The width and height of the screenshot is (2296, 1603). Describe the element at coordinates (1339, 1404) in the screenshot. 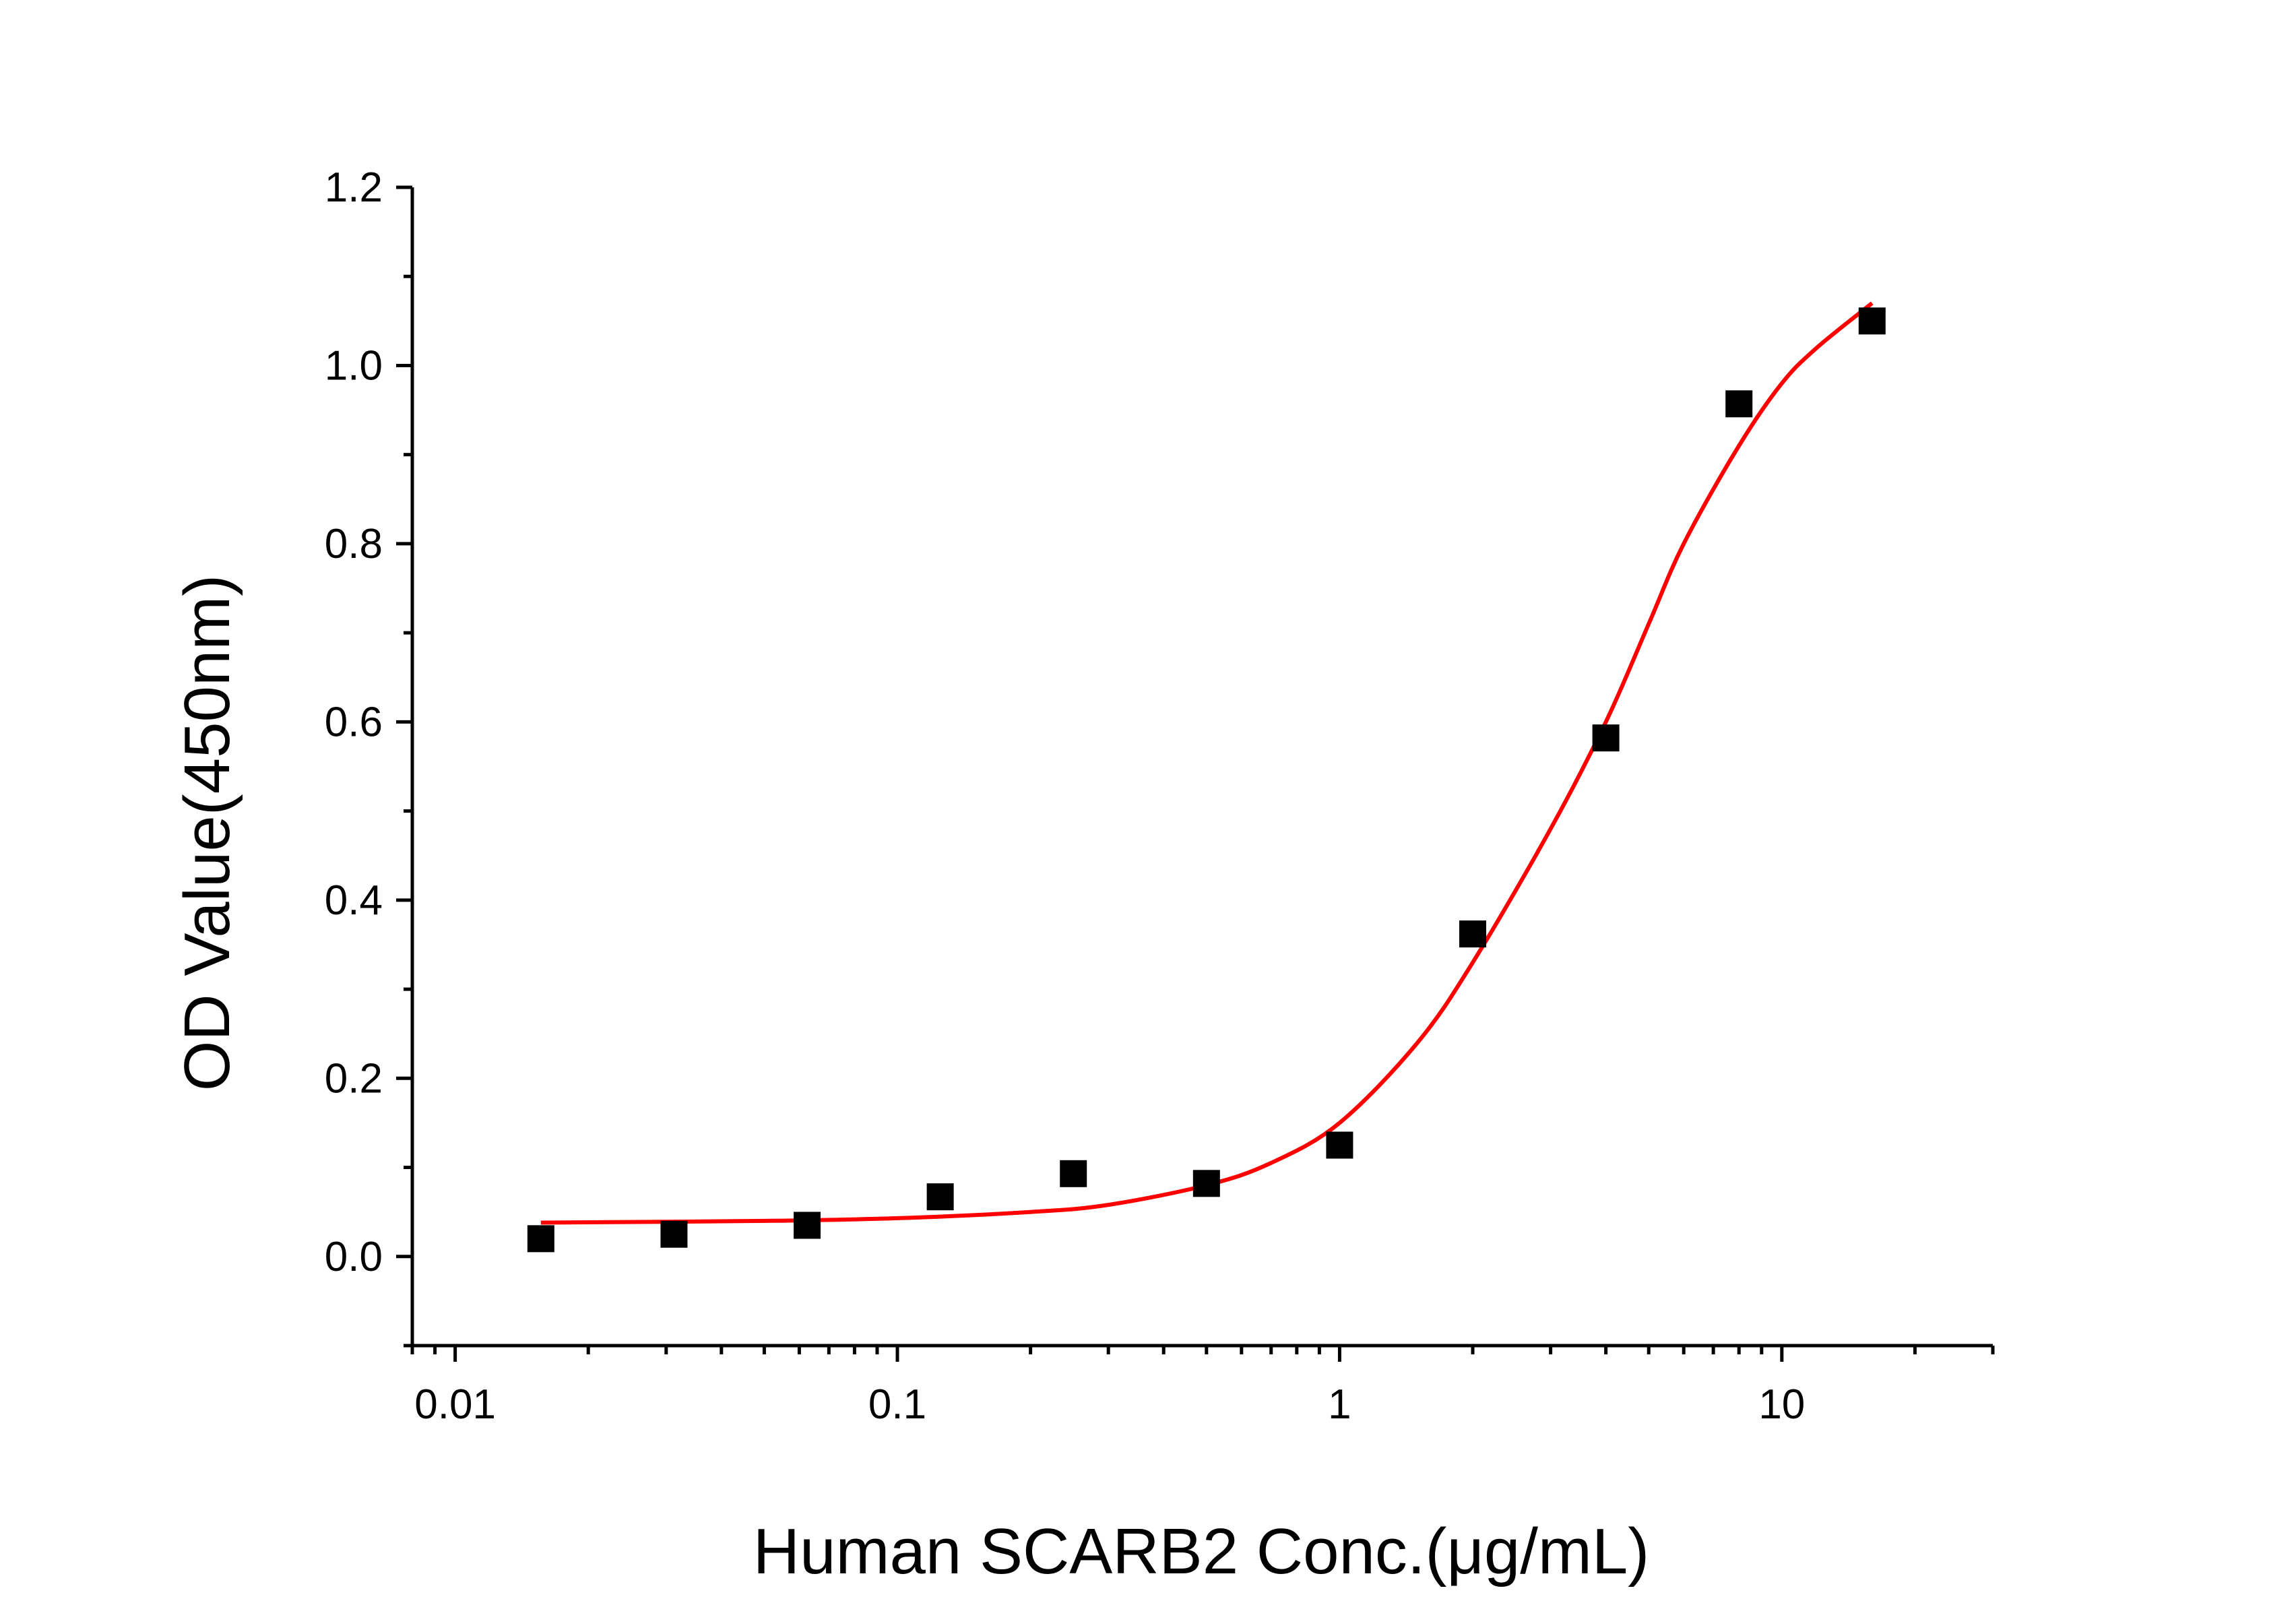

I see `x-tick-label: 1` at that location.